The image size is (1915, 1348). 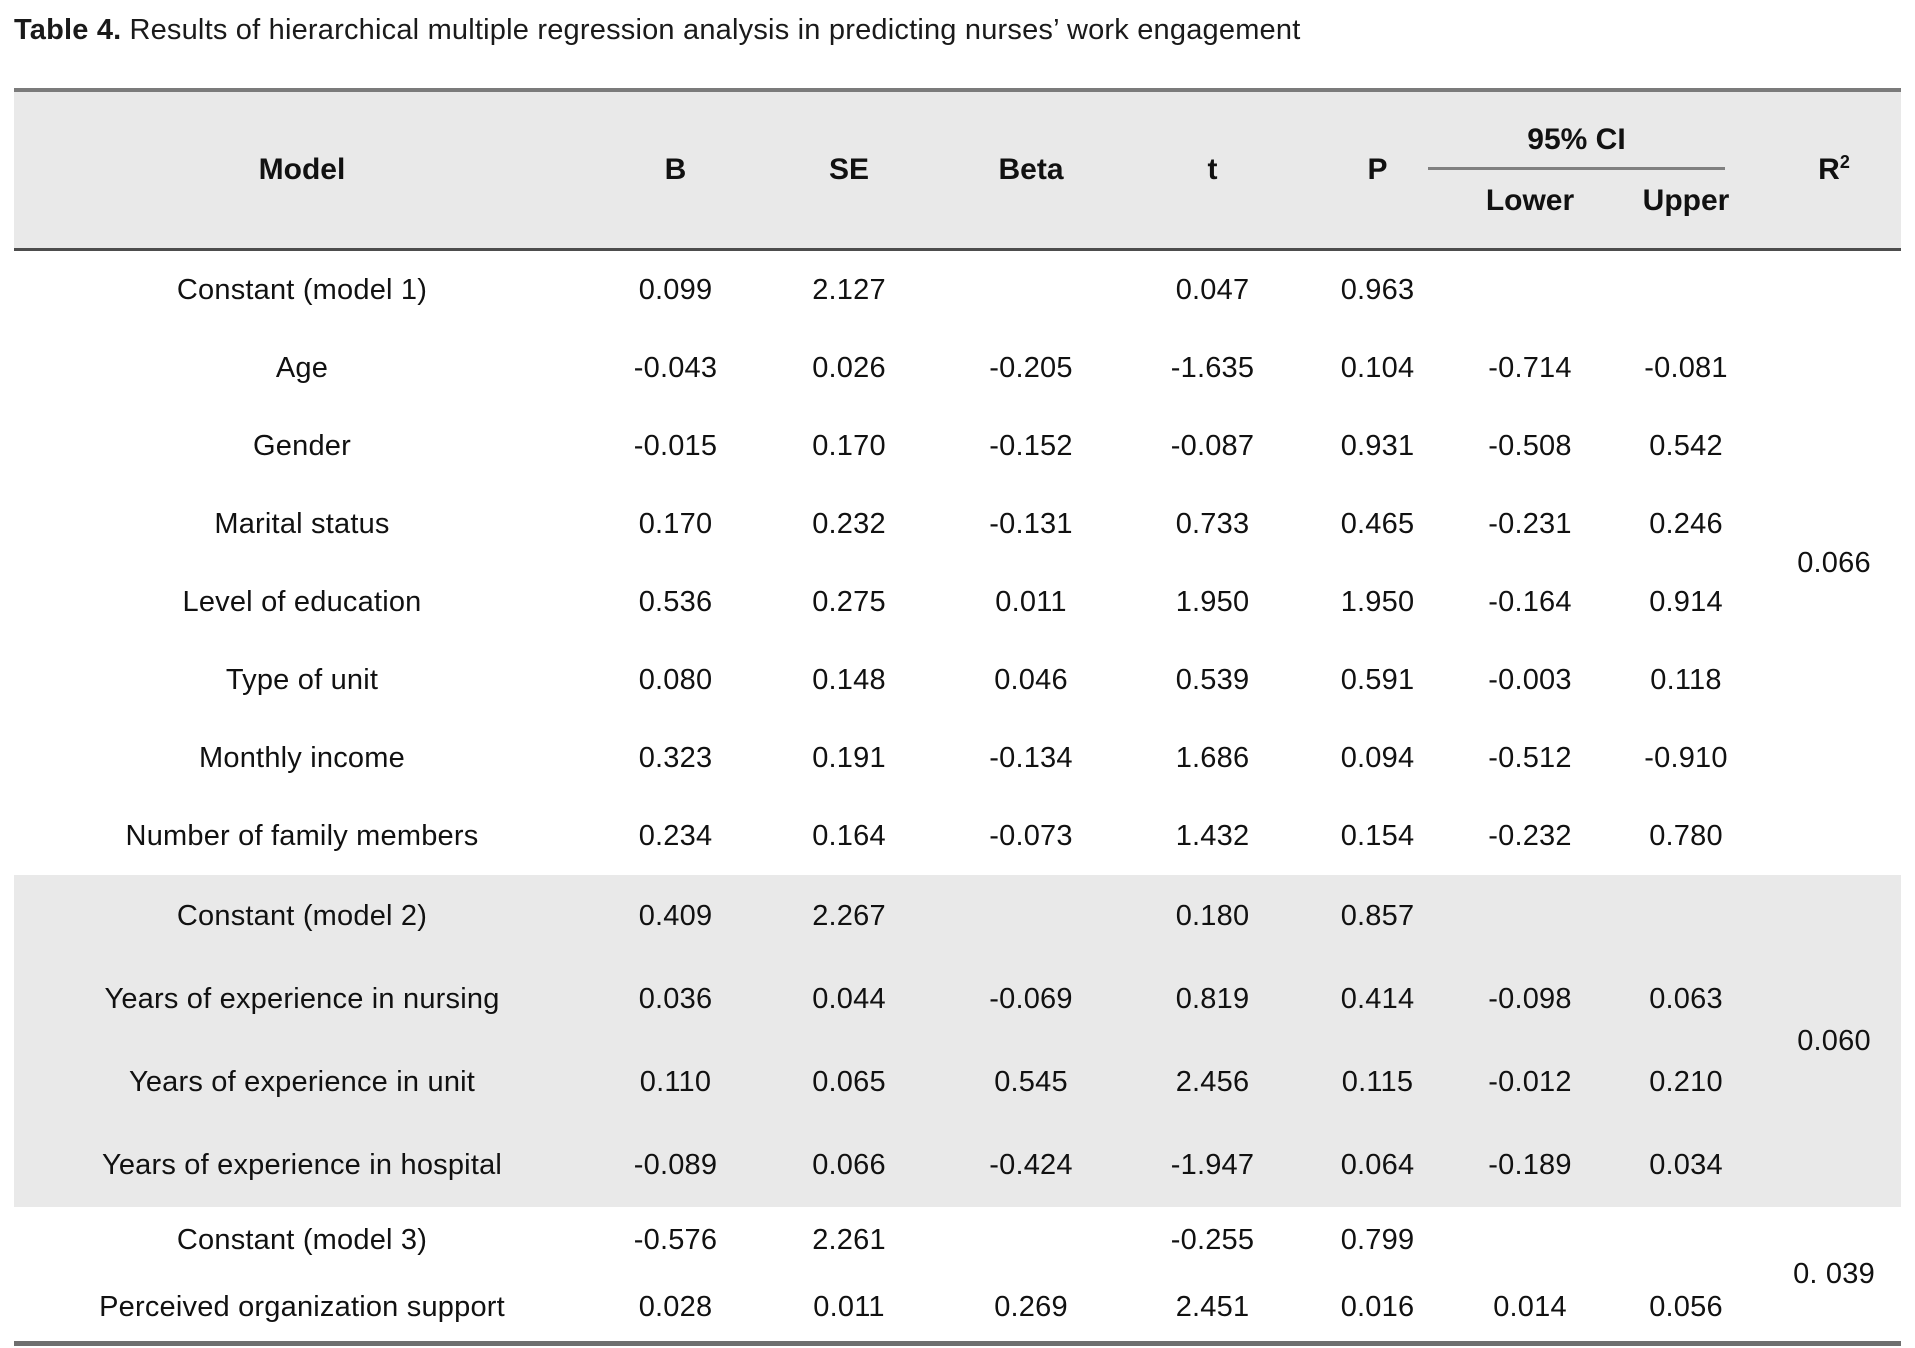 I want to click on cell-r-squared: 0. 039, so click(x=1834, y=1273).